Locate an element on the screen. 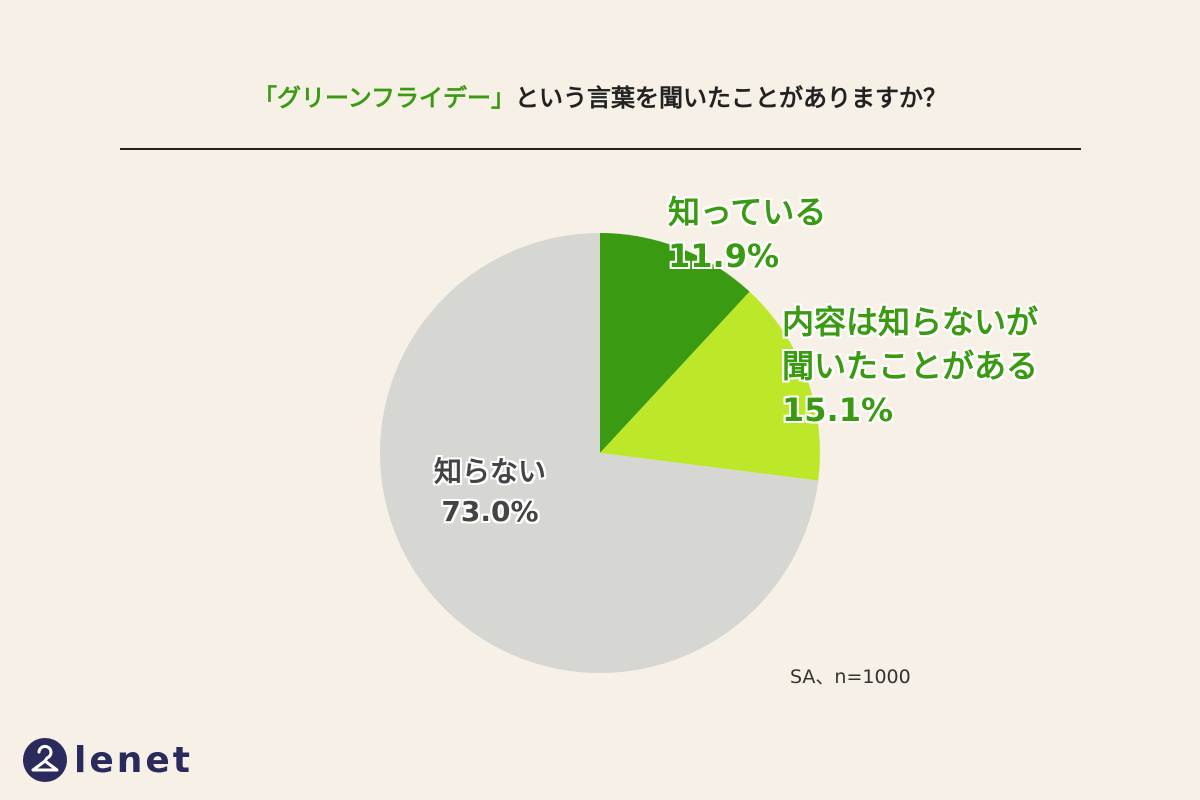 Image resolution: width=1200 pixels, height=800 pixels. slice-label-text: 内容は知らないが is located at coordinates (910, 322).